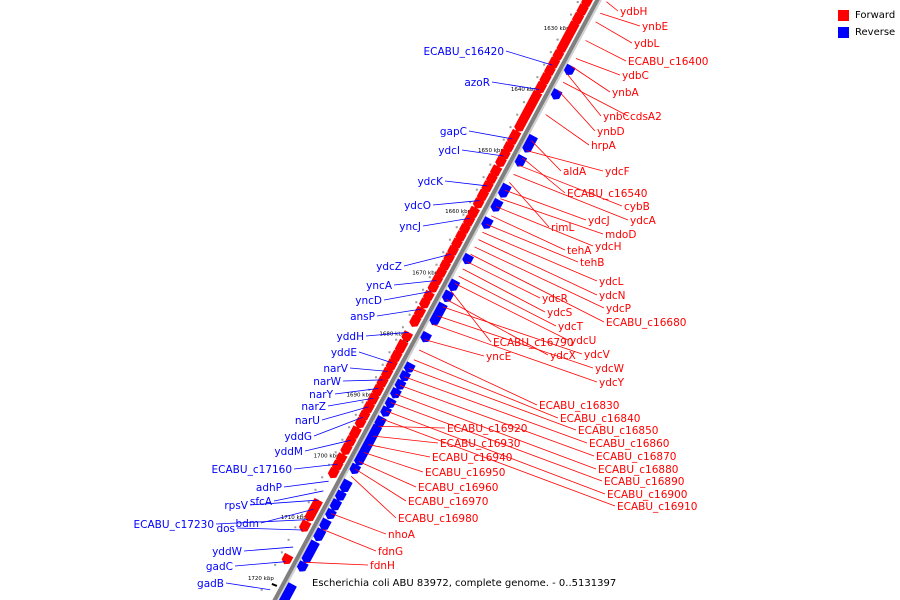 This screenshot has height=600, width=900. I want to click on gene-ydcZ, so click(468, 258).